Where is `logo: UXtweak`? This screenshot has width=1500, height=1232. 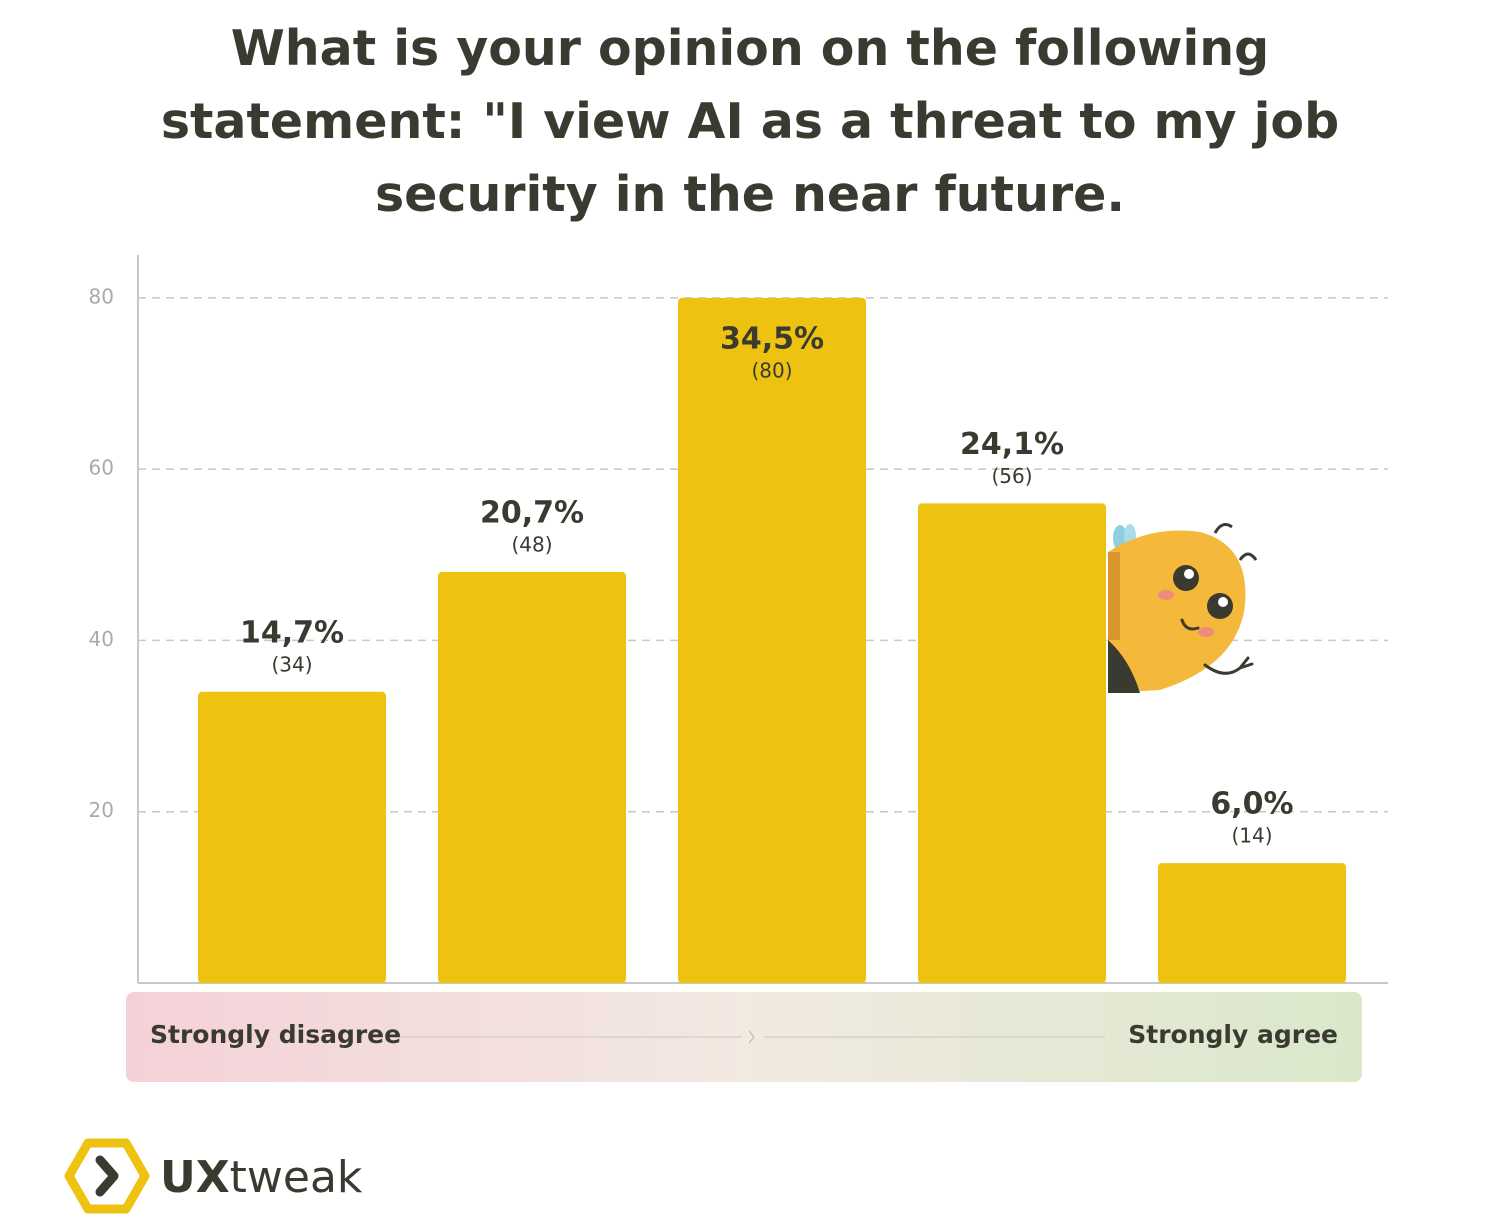 logo: UXtweak is located at coordinates (213, 1176).